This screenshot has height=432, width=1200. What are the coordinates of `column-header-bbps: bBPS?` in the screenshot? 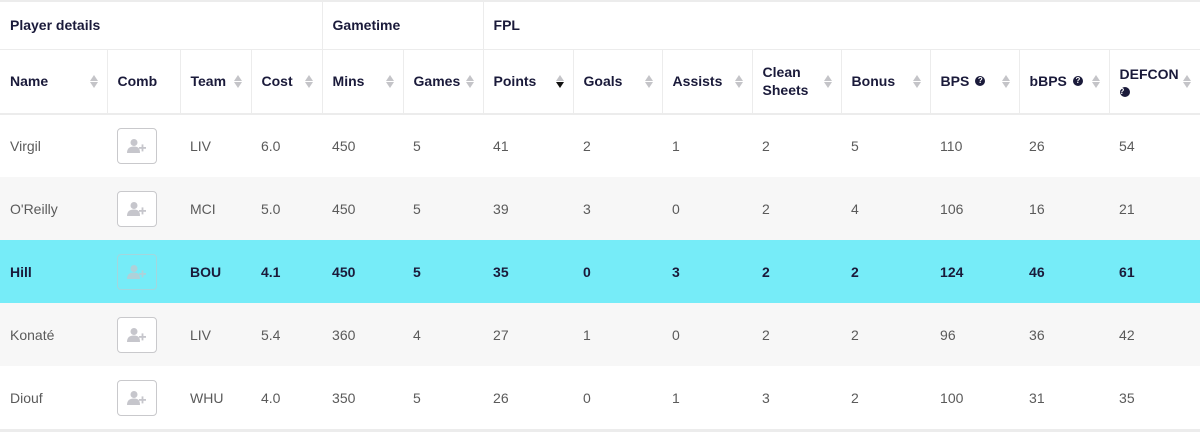 It's located at (1064, 82).